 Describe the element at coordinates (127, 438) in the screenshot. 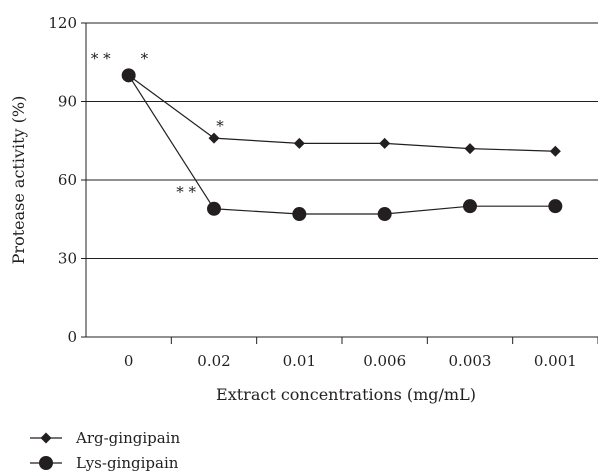

I see `legend-label: Arg-gingipain` at that location.